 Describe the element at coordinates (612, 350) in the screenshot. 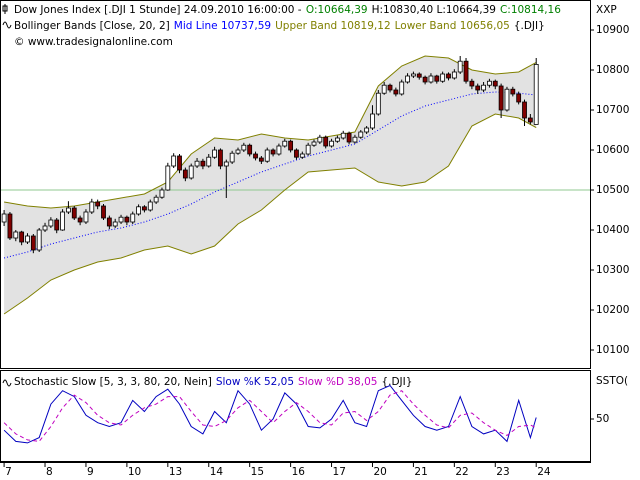

I see `y-tick-label: 10100` at that location.